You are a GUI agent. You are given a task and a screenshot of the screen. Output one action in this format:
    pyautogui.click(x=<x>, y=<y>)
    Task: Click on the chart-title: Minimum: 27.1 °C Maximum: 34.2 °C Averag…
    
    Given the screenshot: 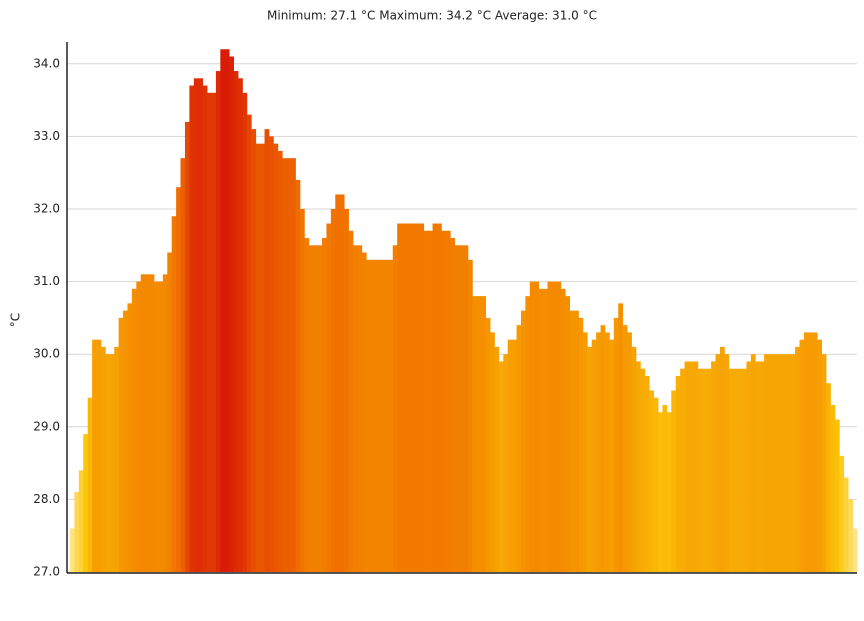 What is the action you would take?
    pyautogui.click(x=432, y=16)
    